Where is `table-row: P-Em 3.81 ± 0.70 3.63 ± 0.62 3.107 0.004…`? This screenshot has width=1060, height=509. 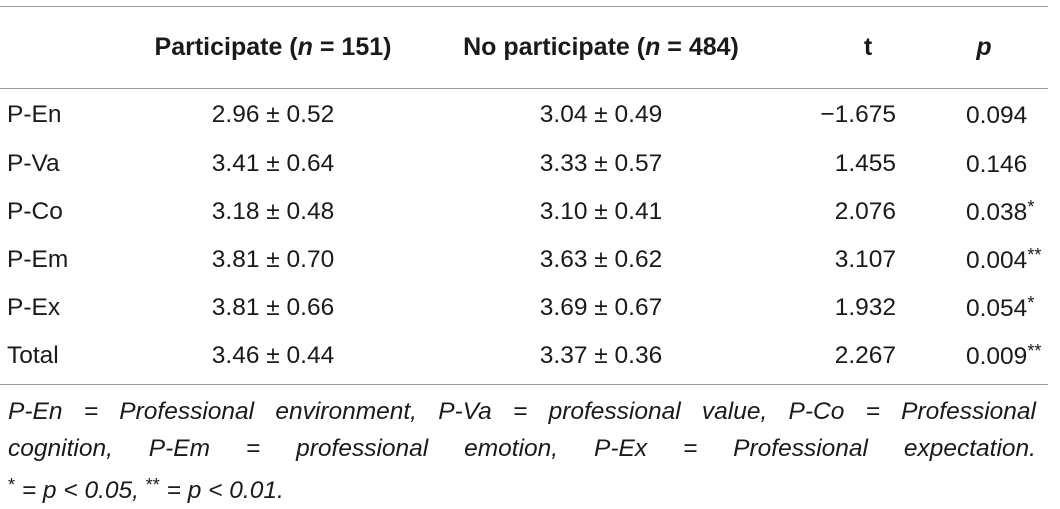
table-row: P-Em 3.81 ± 0.70 3.63 ± 0.62 3.107 0.004… is located at coordinates (524, 260).